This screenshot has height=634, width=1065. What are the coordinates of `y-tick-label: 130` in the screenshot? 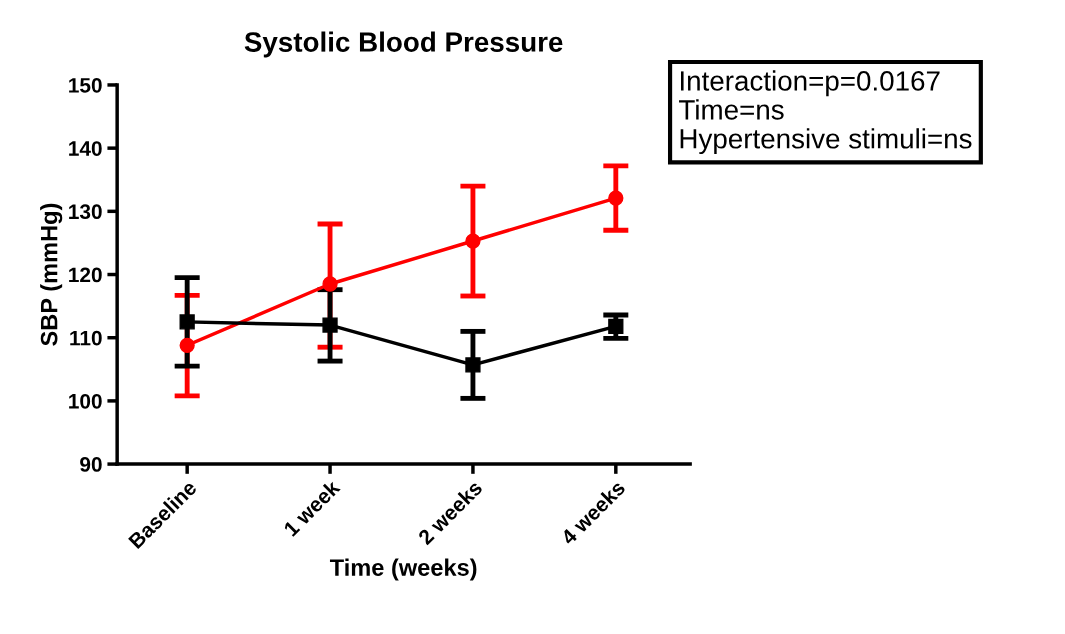 It's located at (85, 212).